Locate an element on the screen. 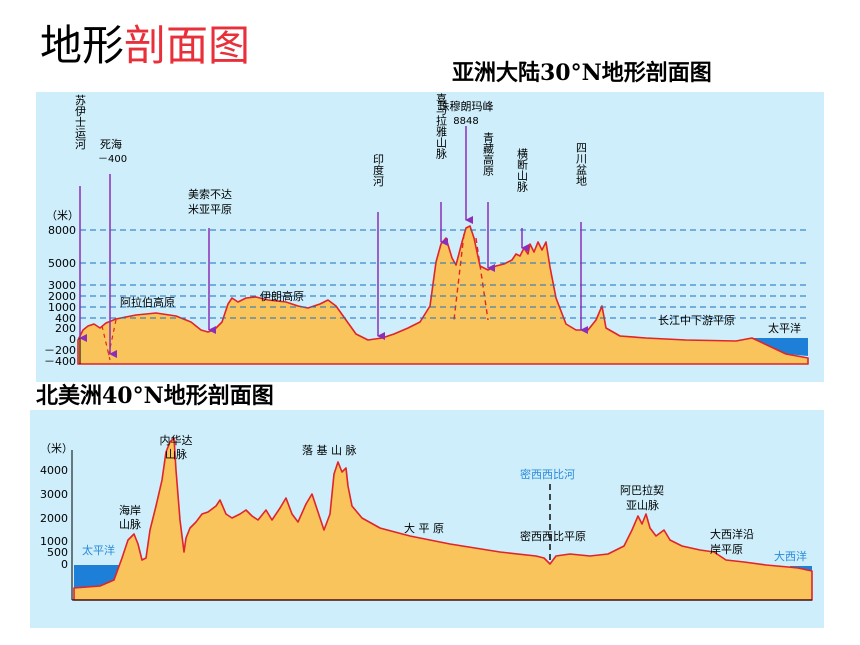  char: 苏伊士运河 is located at coordinates (80, 121).